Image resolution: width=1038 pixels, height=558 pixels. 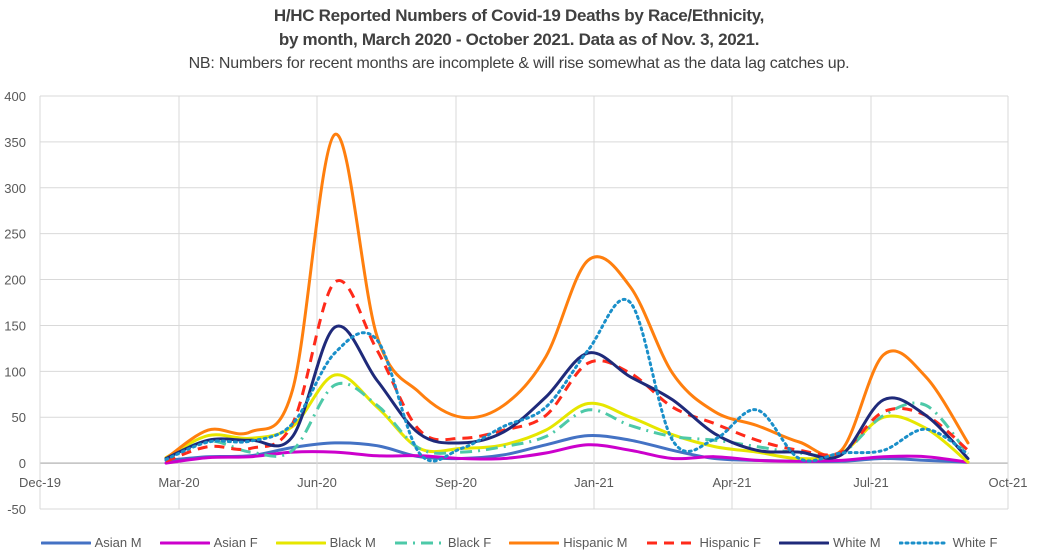 What do you see at coordinates (178, 482) in the screenshot?
I see `x-tick-label: Mar-20` at bounding box center [178, 482].